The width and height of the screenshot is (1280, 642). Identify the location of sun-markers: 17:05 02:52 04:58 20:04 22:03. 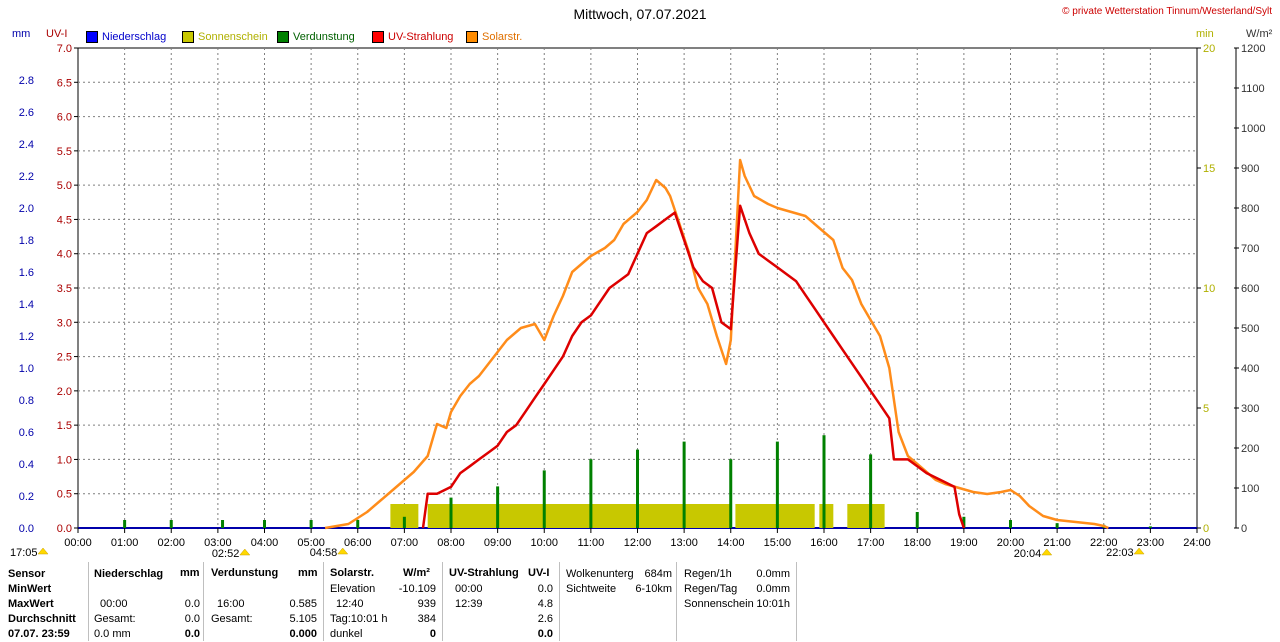
(577, 553).